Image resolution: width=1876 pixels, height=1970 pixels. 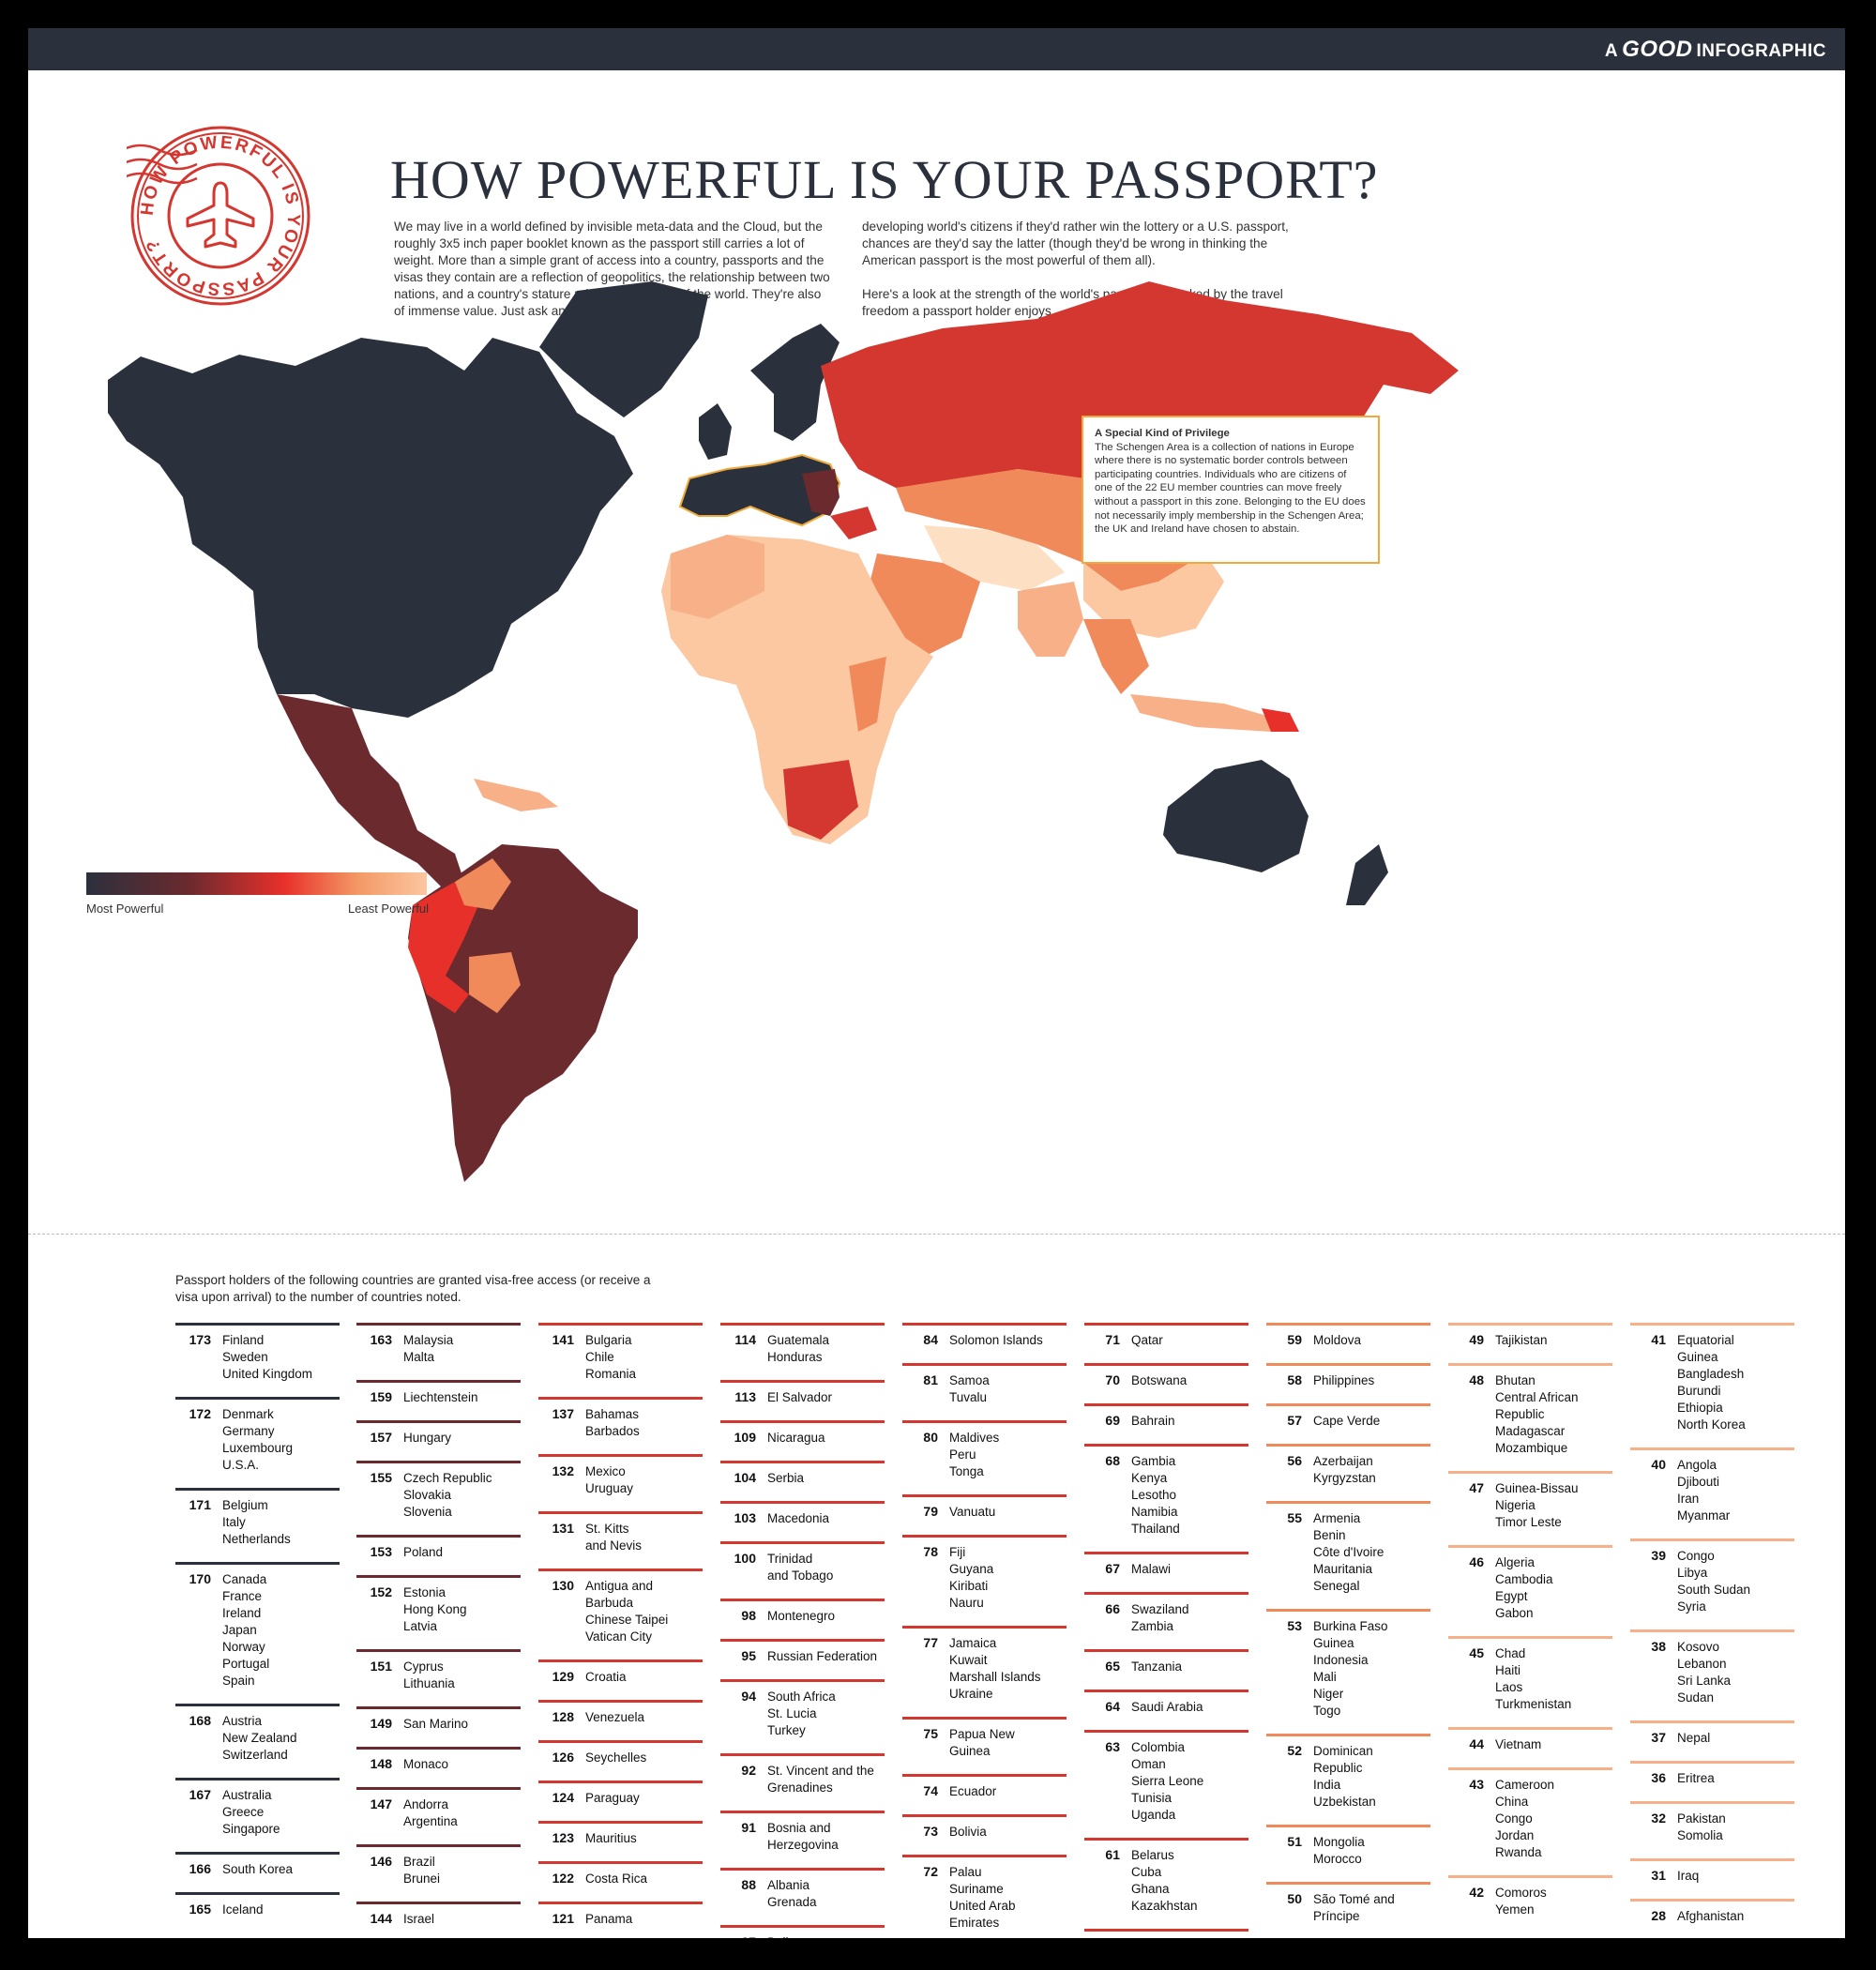 I want to click on country-name: Colombia, so click(x=1158, y=1747).